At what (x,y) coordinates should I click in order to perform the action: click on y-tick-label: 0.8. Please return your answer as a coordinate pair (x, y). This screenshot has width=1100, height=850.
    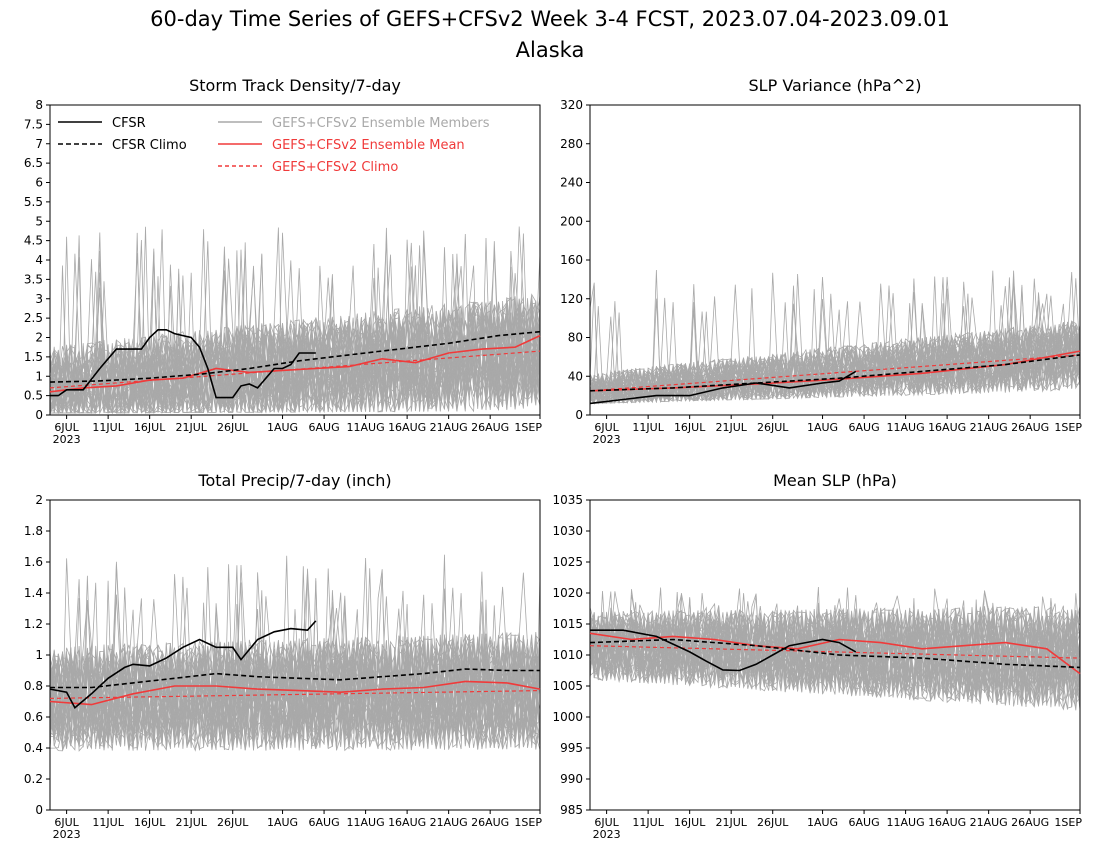
    Looking at the image, I should click on (33, 686).